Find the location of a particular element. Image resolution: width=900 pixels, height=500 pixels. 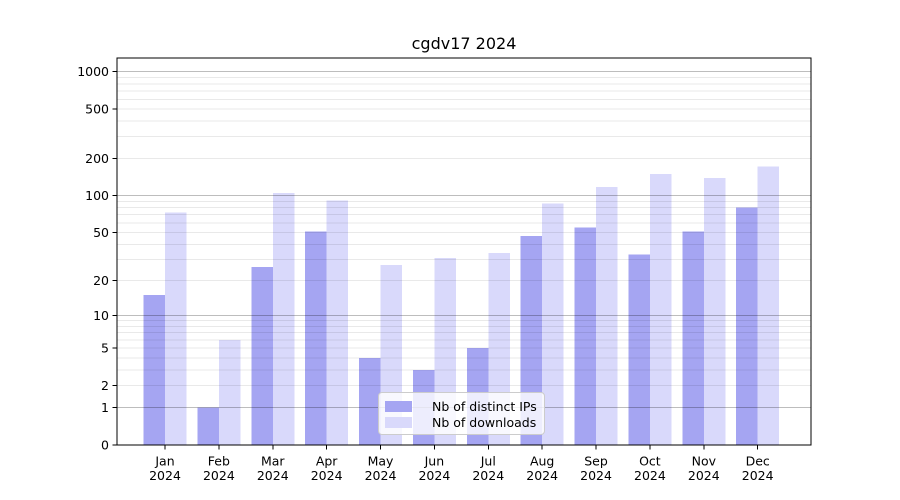

bar-downloads-apr is located at coordinates (337, 322).